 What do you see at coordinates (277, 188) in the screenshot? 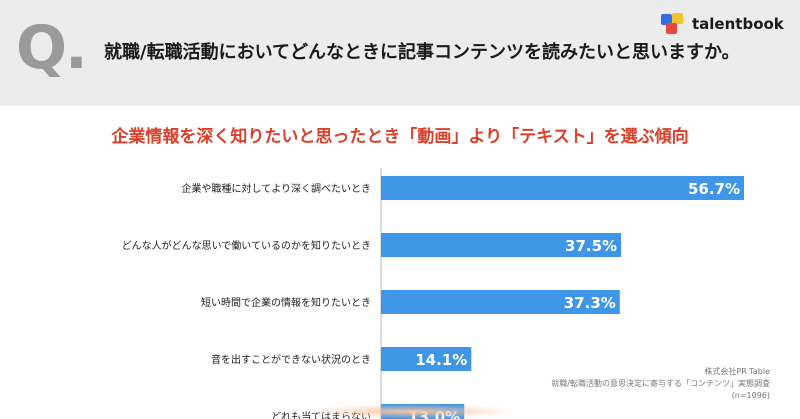
I see `category-label: 企業や職種に対してより深く調べたいとき` at bounding box center [277, 188].